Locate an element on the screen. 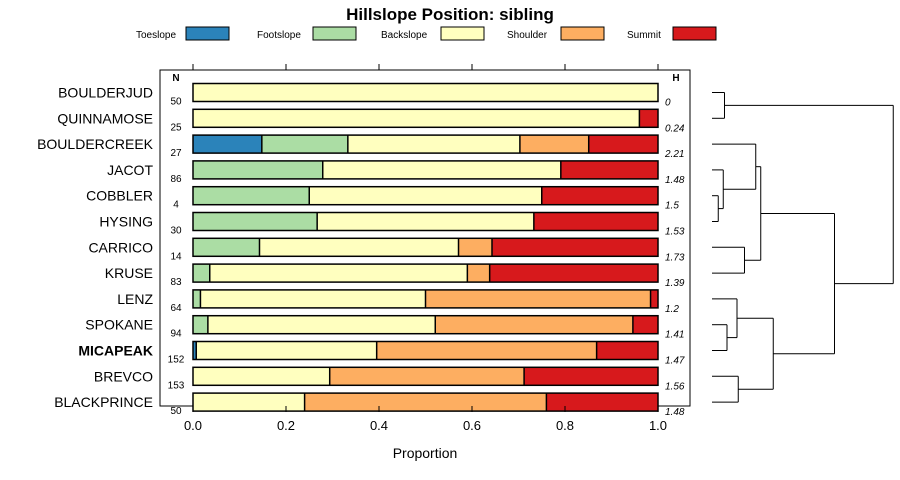  row-cobbler: COBBLER 4 1.5 is located at coordinates (382, 198).